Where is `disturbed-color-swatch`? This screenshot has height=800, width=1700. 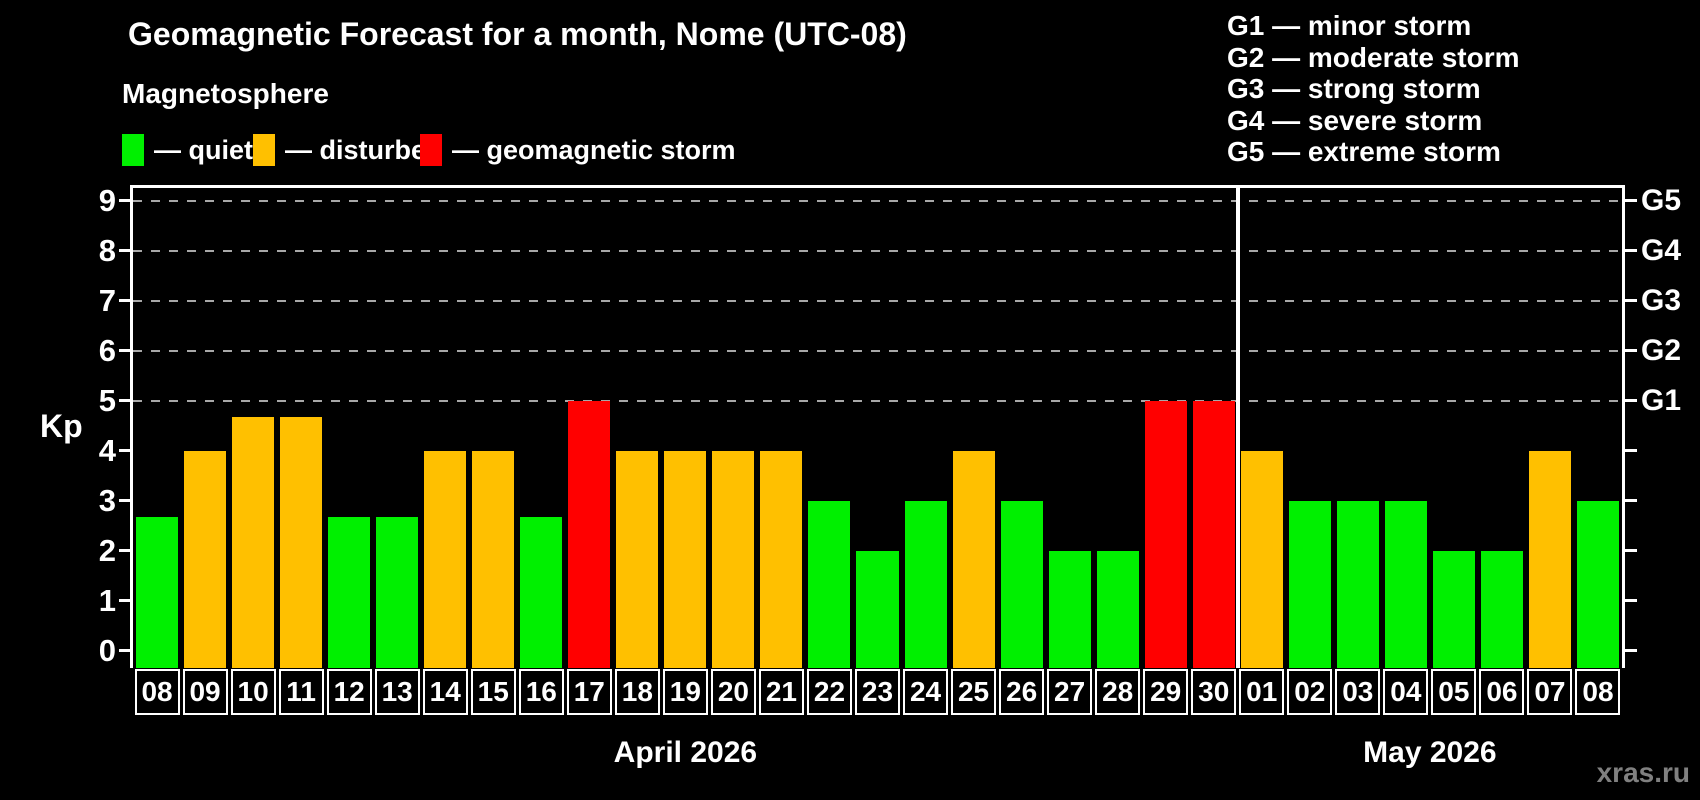 disturbed-color-swatch is located at coordinates (264, 150).